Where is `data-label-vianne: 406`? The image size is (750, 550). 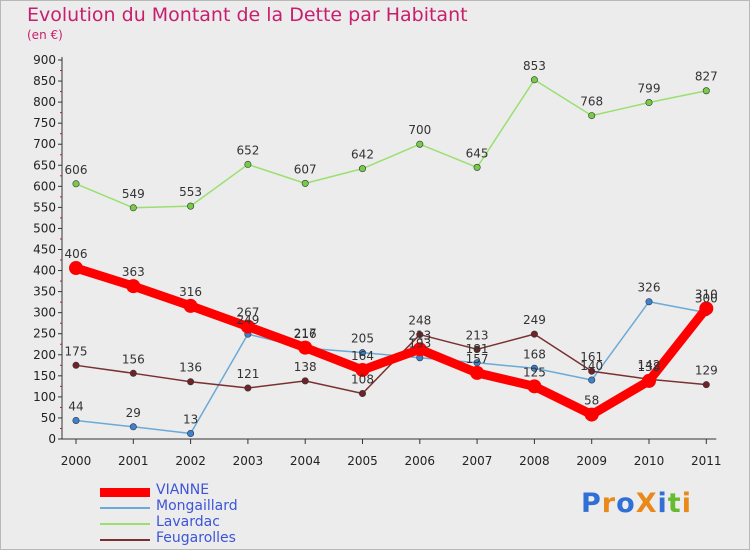 data-label-vianne: 406 is located at coordinates (76, 254).